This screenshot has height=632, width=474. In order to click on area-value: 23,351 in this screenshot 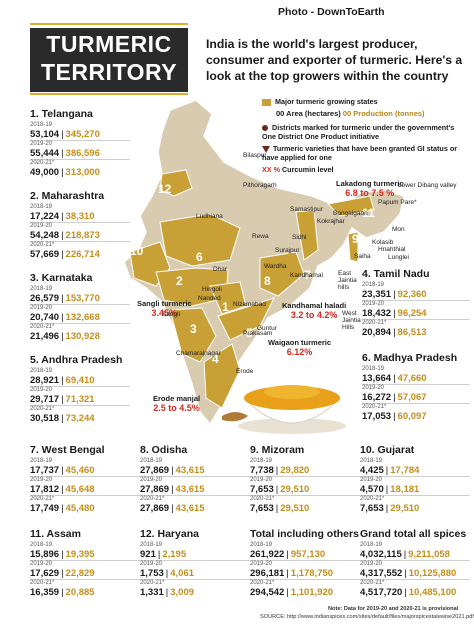, I will do `click(377, 294)`.